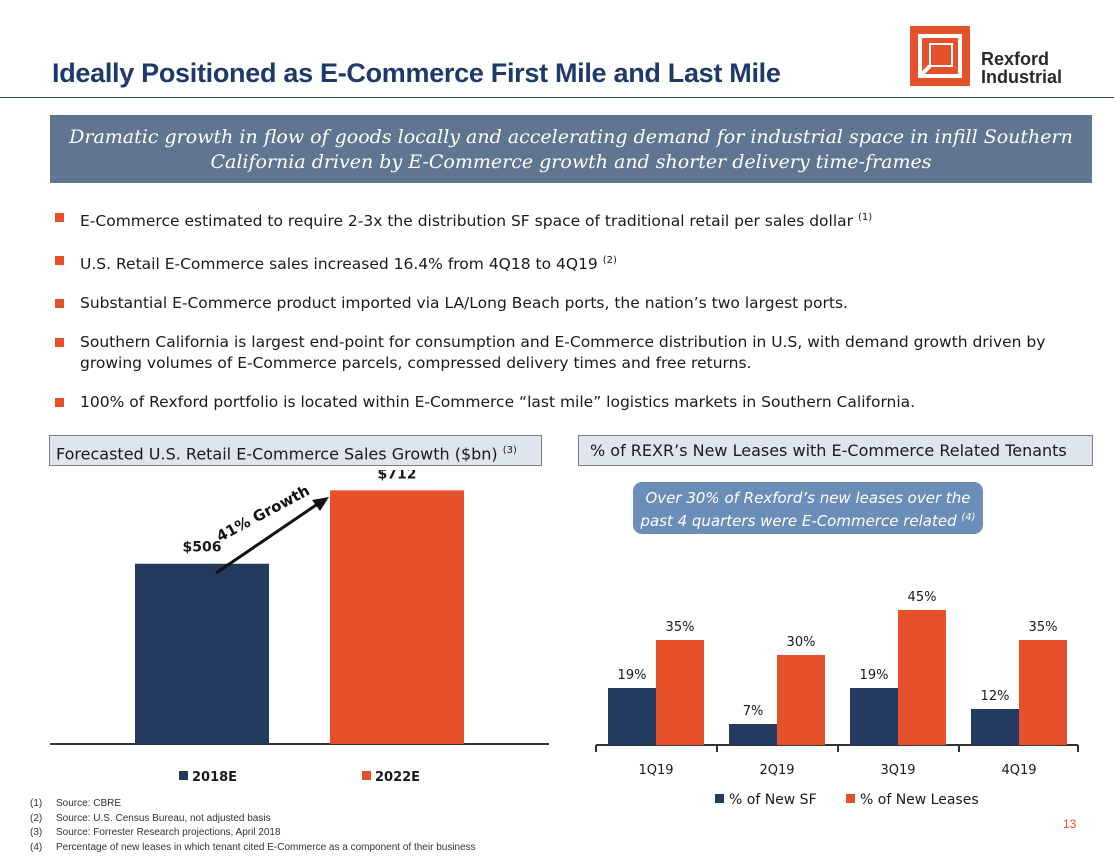  I want to click on growth-arrow-icon, so click(269, 537).